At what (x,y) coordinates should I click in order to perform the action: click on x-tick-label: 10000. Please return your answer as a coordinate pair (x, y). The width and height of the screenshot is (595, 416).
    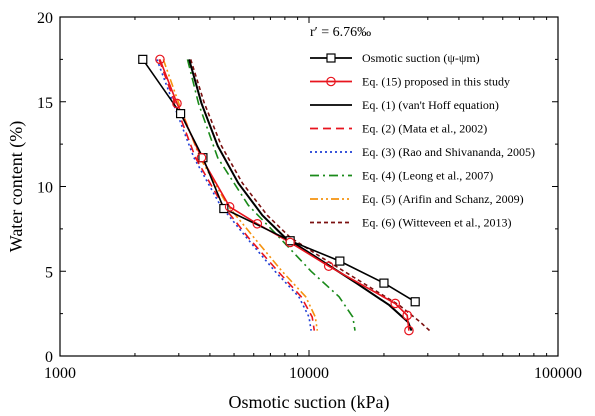
    Looking at the image, I should click on (309, 373).